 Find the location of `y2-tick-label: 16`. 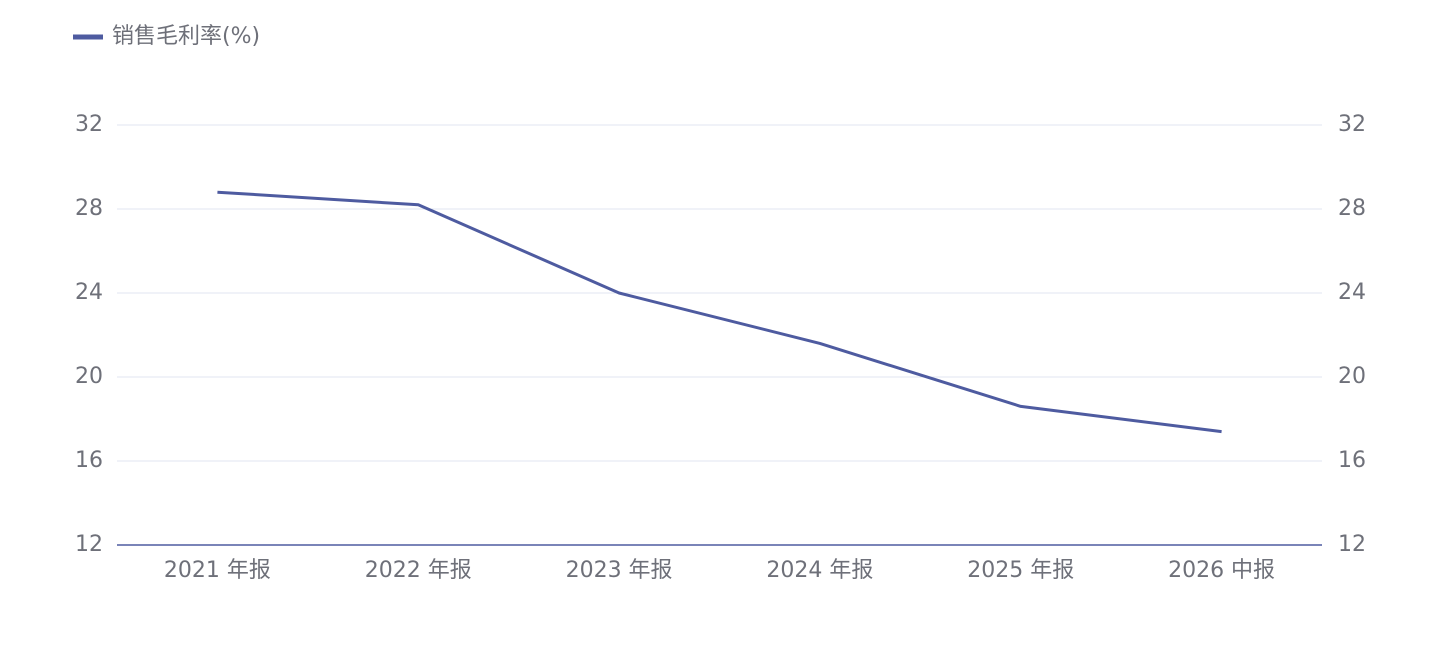

y2-tick-label: 16 is located at coordinates (1352, 460).